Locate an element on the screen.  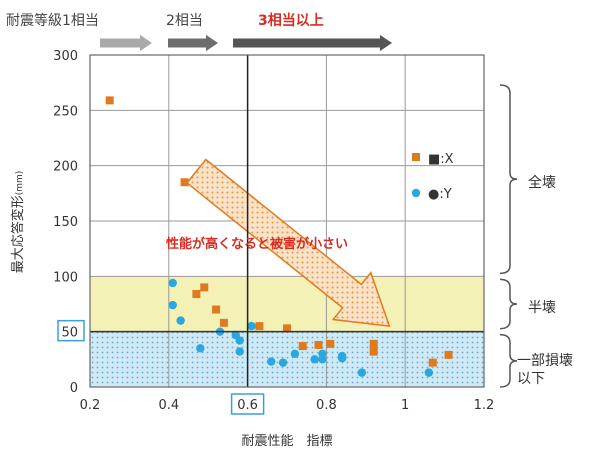
y-tick-highlight-box is located at coordinates (71, 330).